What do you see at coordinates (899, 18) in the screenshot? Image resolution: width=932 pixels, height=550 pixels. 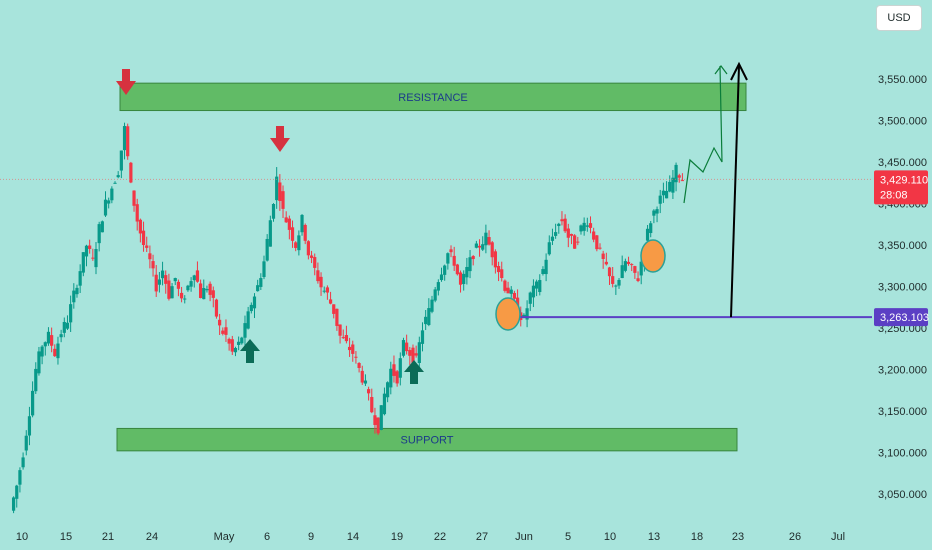 I see `currency-button: USD` at bounding box center [899, 18].